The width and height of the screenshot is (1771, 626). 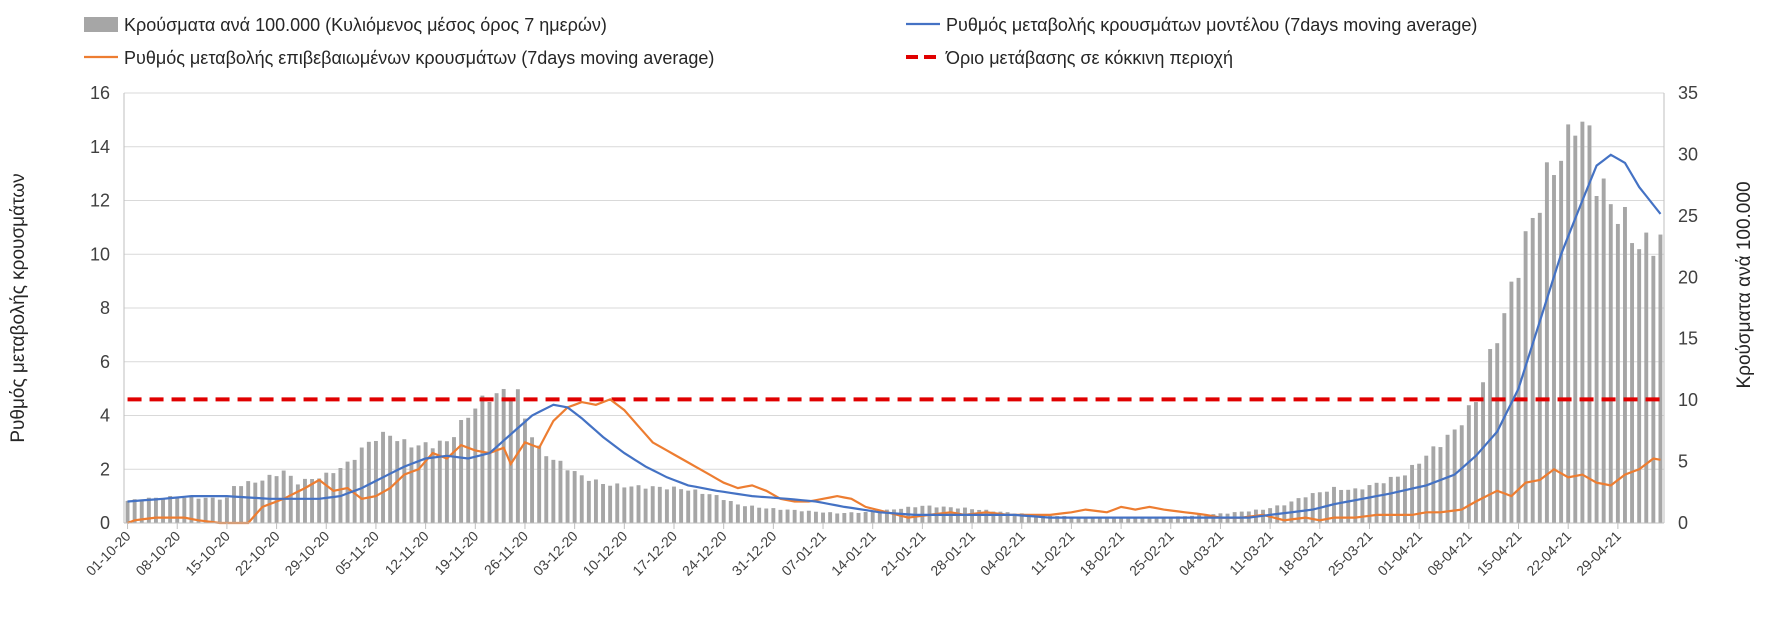 What do you see at coordinates (1499, 553) in the screenshot?
I see `x-tick-label: 15-04-21` at bounding box center [1499, 553].